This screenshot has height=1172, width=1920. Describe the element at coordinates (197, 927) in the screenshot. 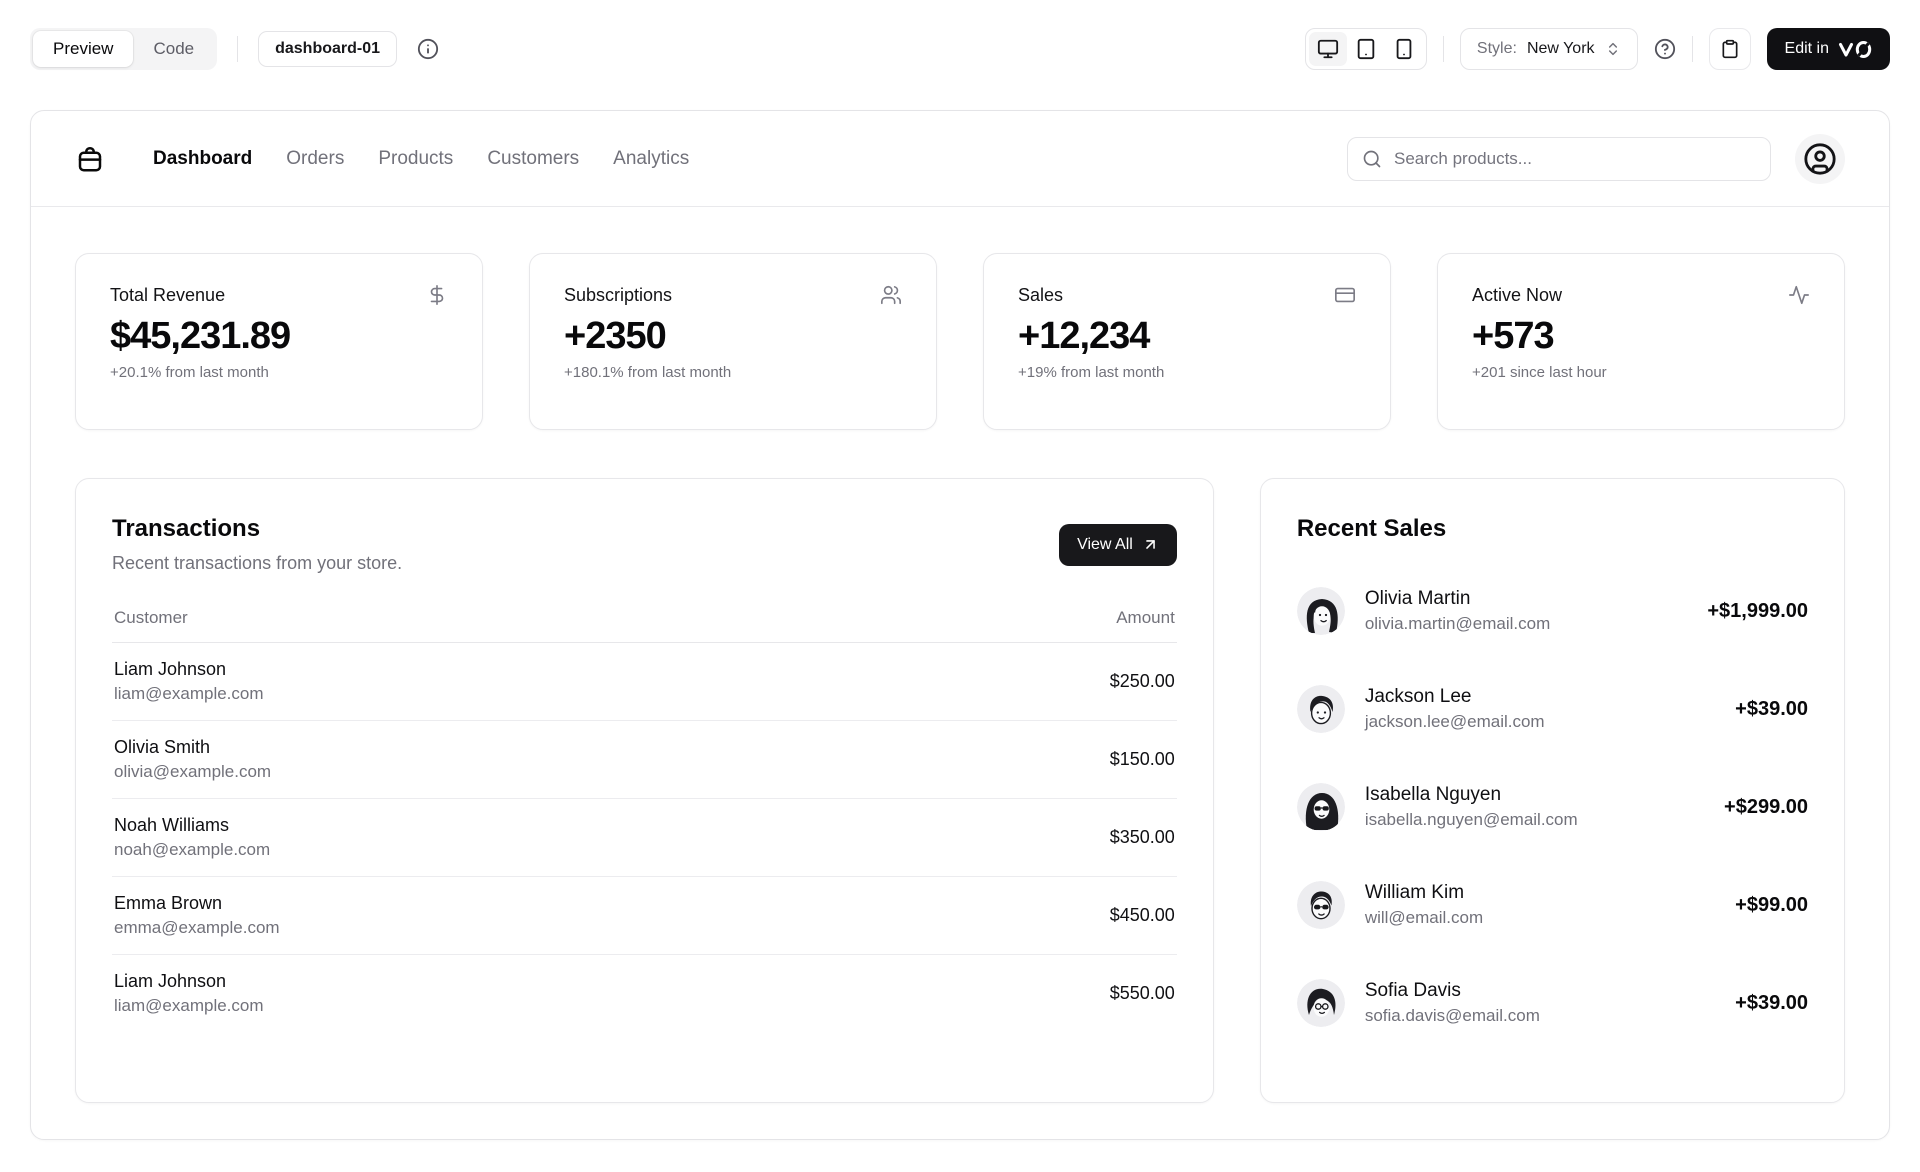

I see `customer-email: emma@example.com` at that location.